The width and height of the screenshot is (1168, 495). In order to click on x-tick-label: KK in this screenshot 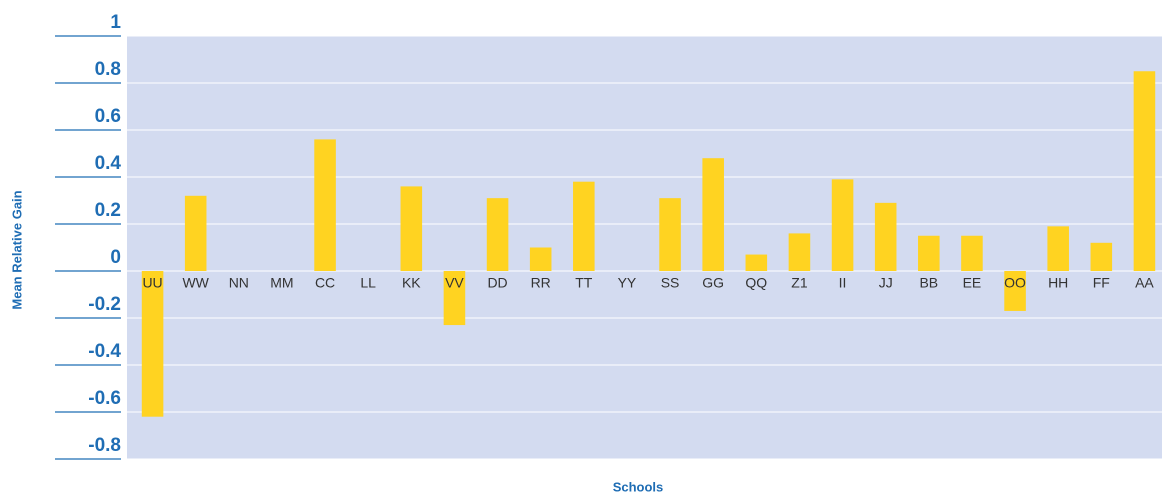, I will do `click(411, 283)`.